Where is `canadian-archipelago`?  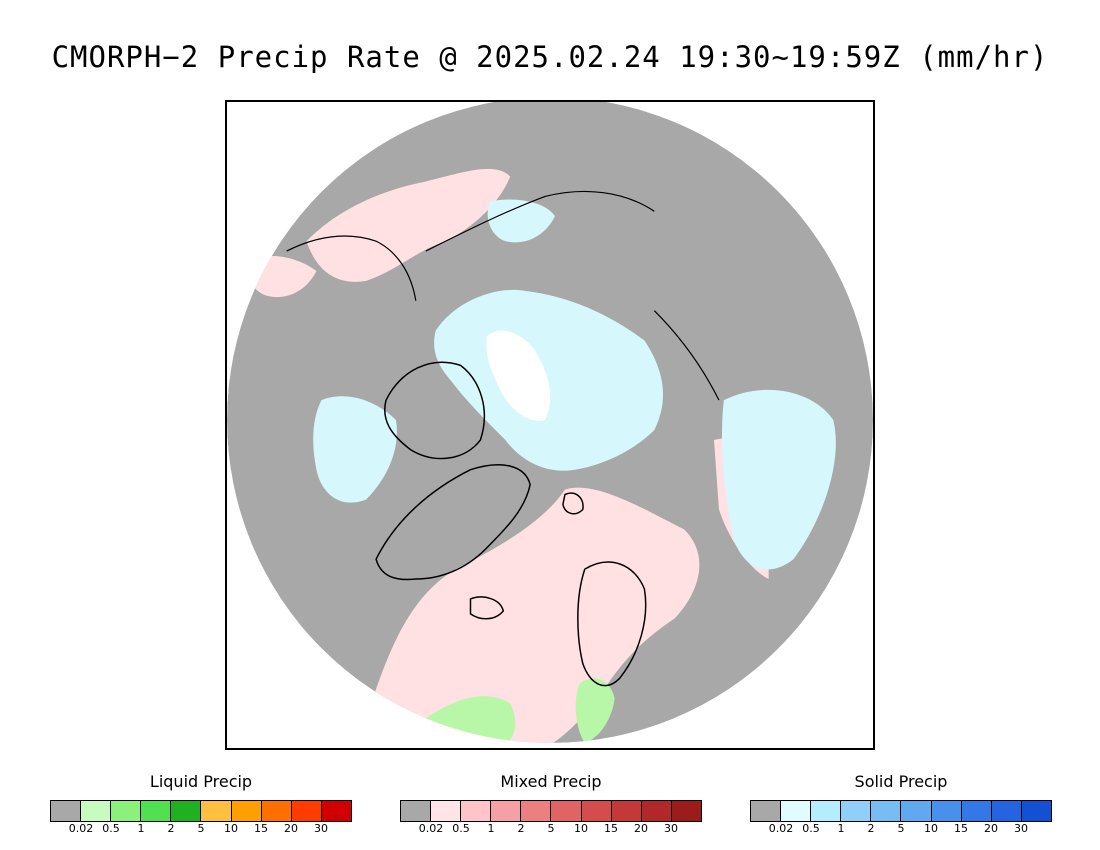 canadian-archipelago is located at coordinates (435, 410).